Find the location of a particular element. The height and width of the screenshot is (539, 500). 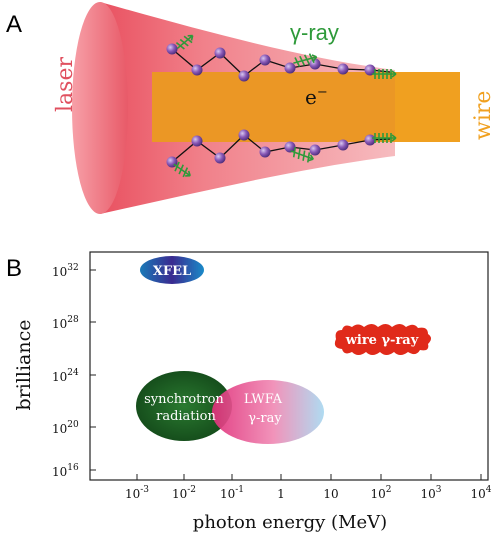

y-tick-label: 1020 is located at coordinates (65, 428).